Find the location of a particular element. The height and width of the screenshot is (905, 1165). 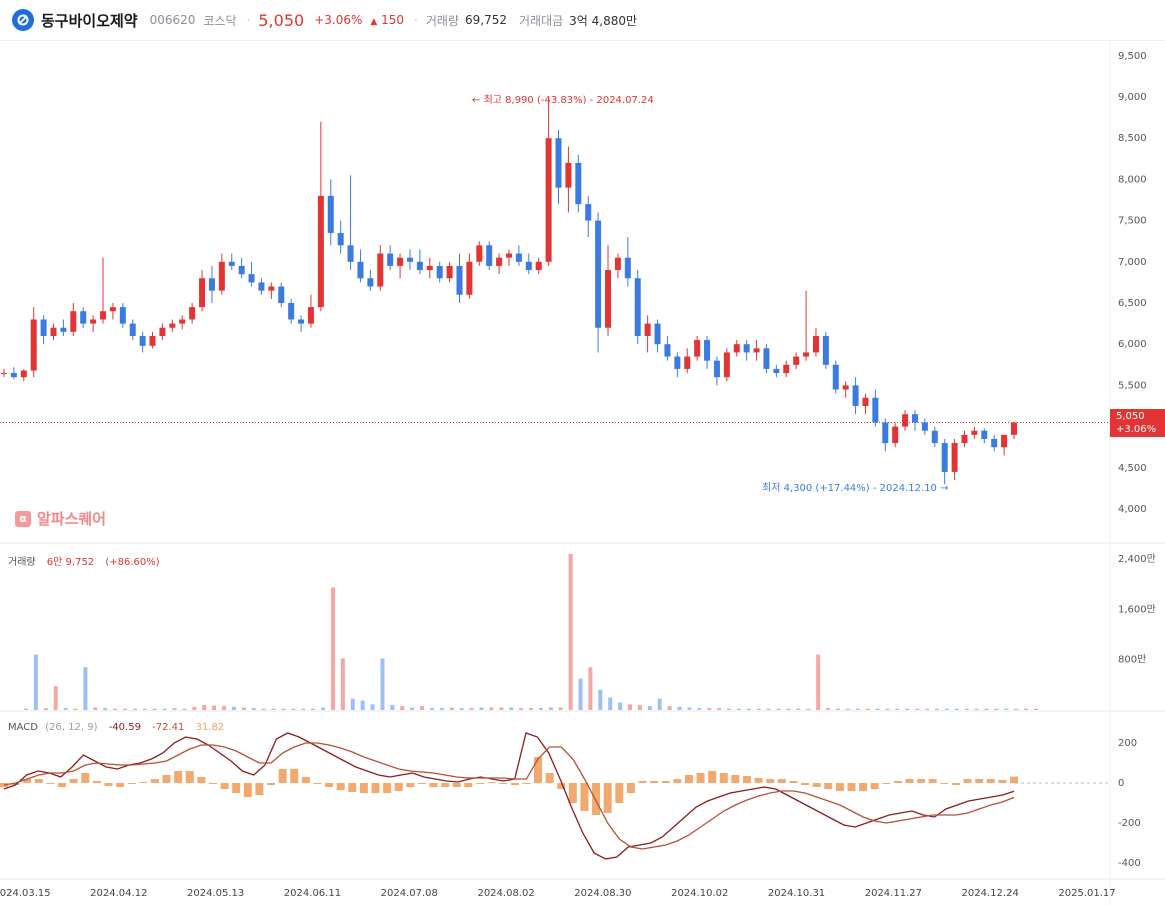

trade-amount-label: 거래대금 is located at coordinates (541, 20).